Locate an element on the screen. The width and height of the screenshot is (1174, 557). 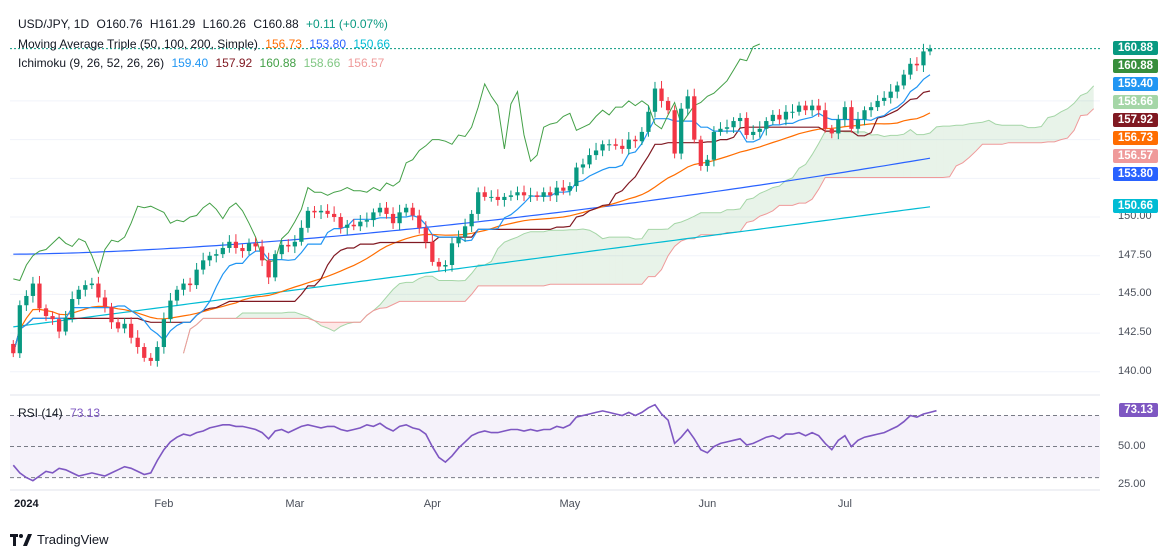
high-value: H161.29 is located at coordinates (172, 24).